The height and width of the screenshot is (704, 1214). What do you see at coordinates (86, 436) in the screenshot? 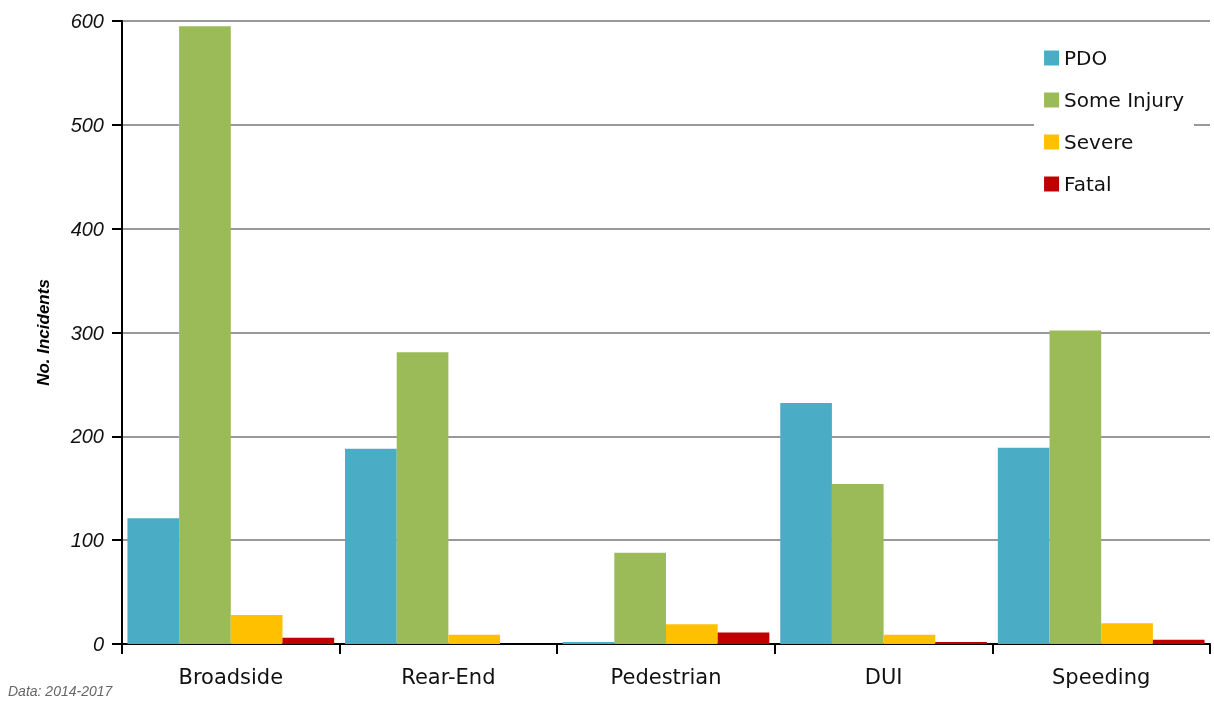
I see `y-tick-label: 200` at bounding box center [86, 436].